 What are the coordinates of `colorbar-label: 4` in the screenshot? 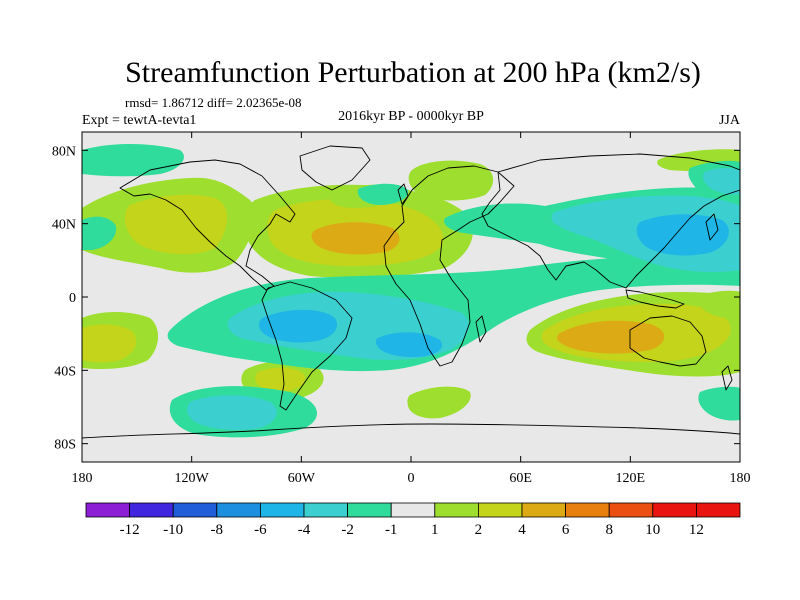 It's located at (522, 530).